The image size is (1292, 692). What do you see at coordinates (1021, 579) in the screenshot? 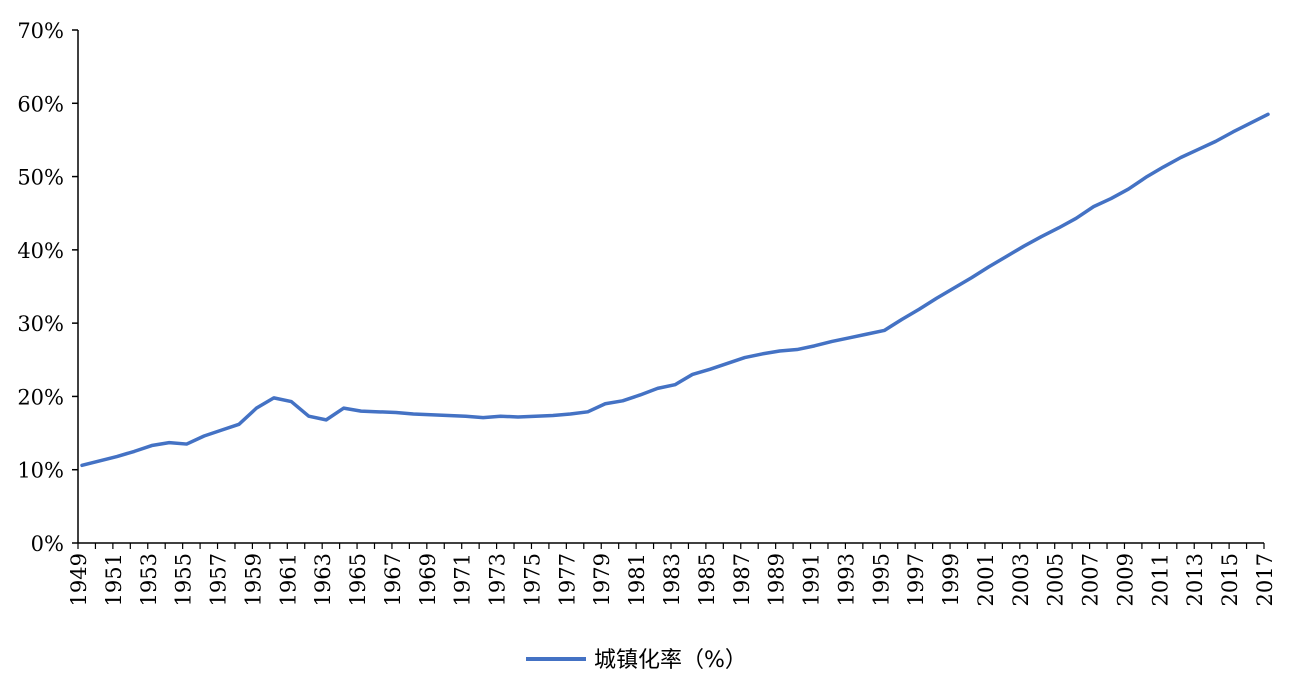
I see `x-tick-label: 2003` at bounding box center [1021, 579].